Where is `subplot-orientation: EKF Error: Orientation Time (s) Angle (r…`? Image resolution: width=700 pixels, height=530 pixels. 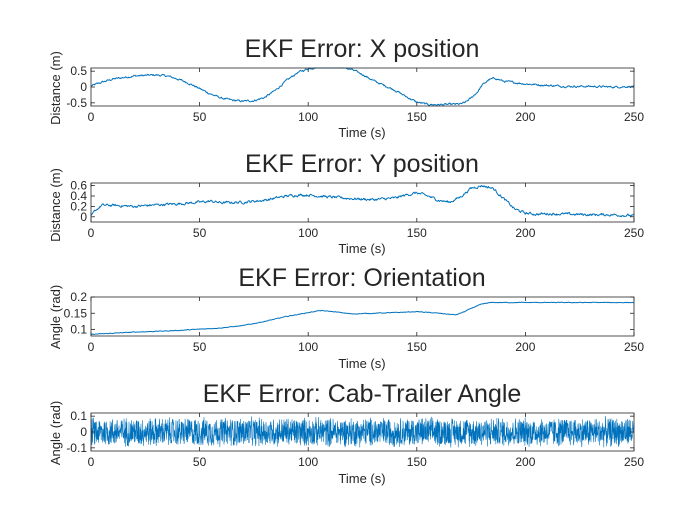 subplot-orientation: EKF Error: Orientation Time (s) Angle (r… is located at coordinates (267, 317).